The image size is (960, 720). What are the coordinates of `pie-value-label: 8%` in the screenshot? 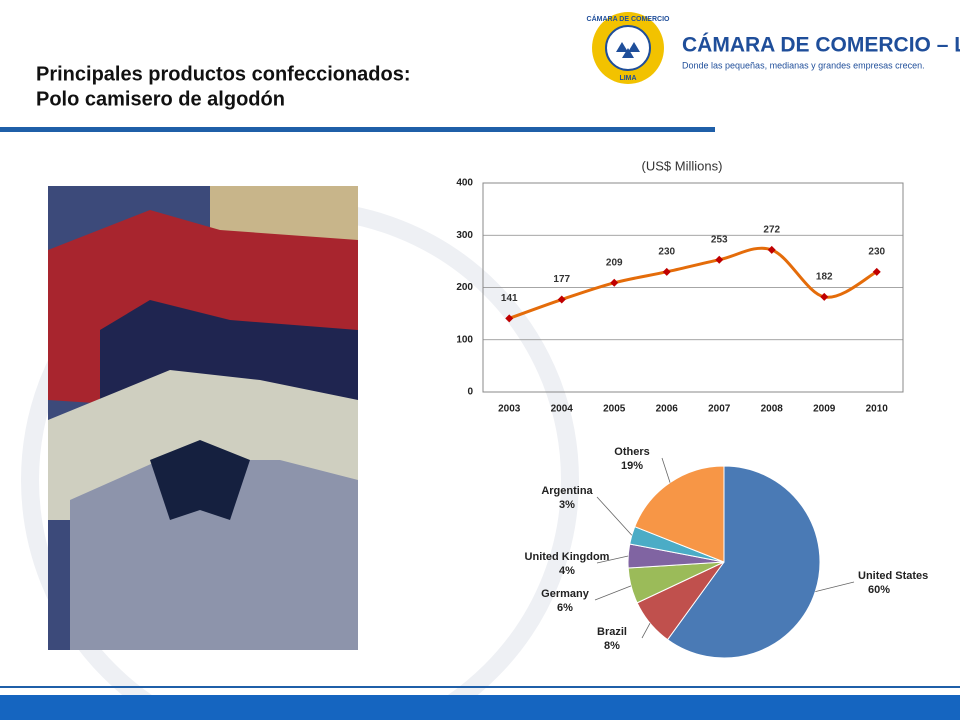 It's located at (612, 646).